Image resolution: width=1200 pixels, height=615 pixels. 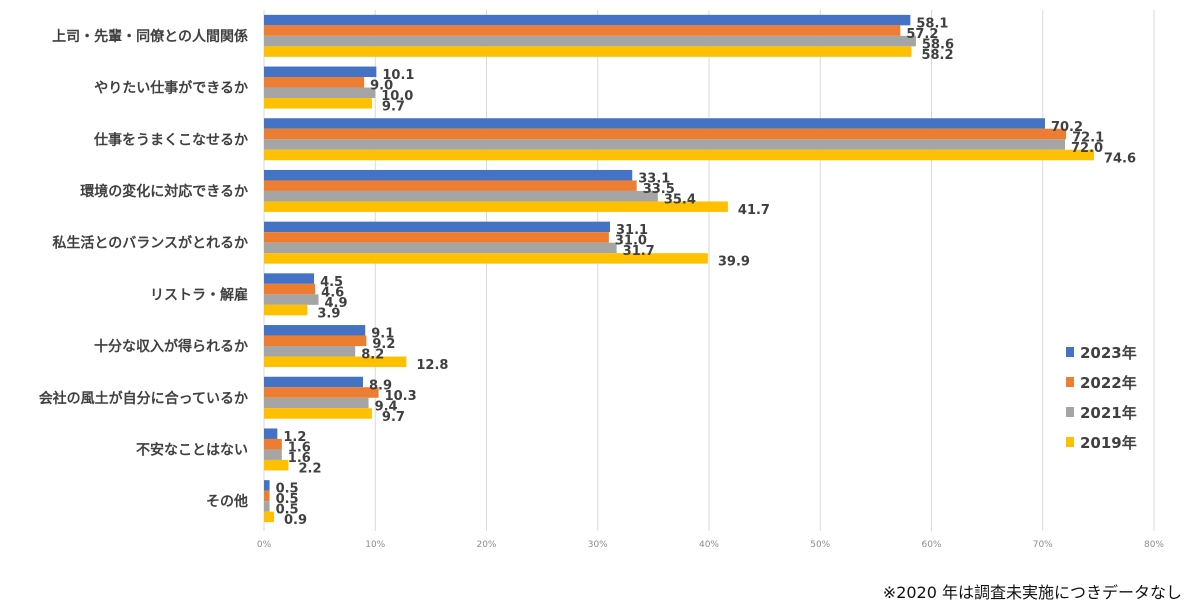 I want to click on x-tick-label: 80%, so click(x=1154, y=545).